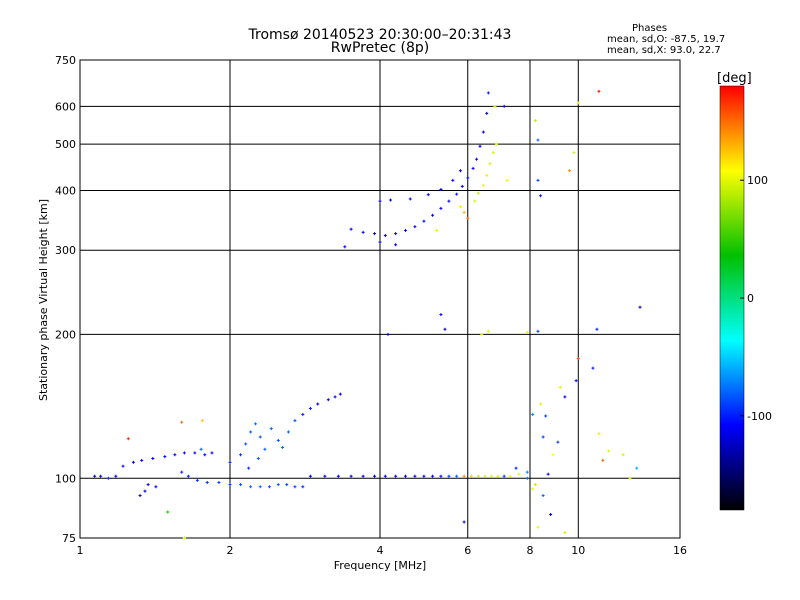  I want to click on y-tick-label: 400, so click(65, 190).